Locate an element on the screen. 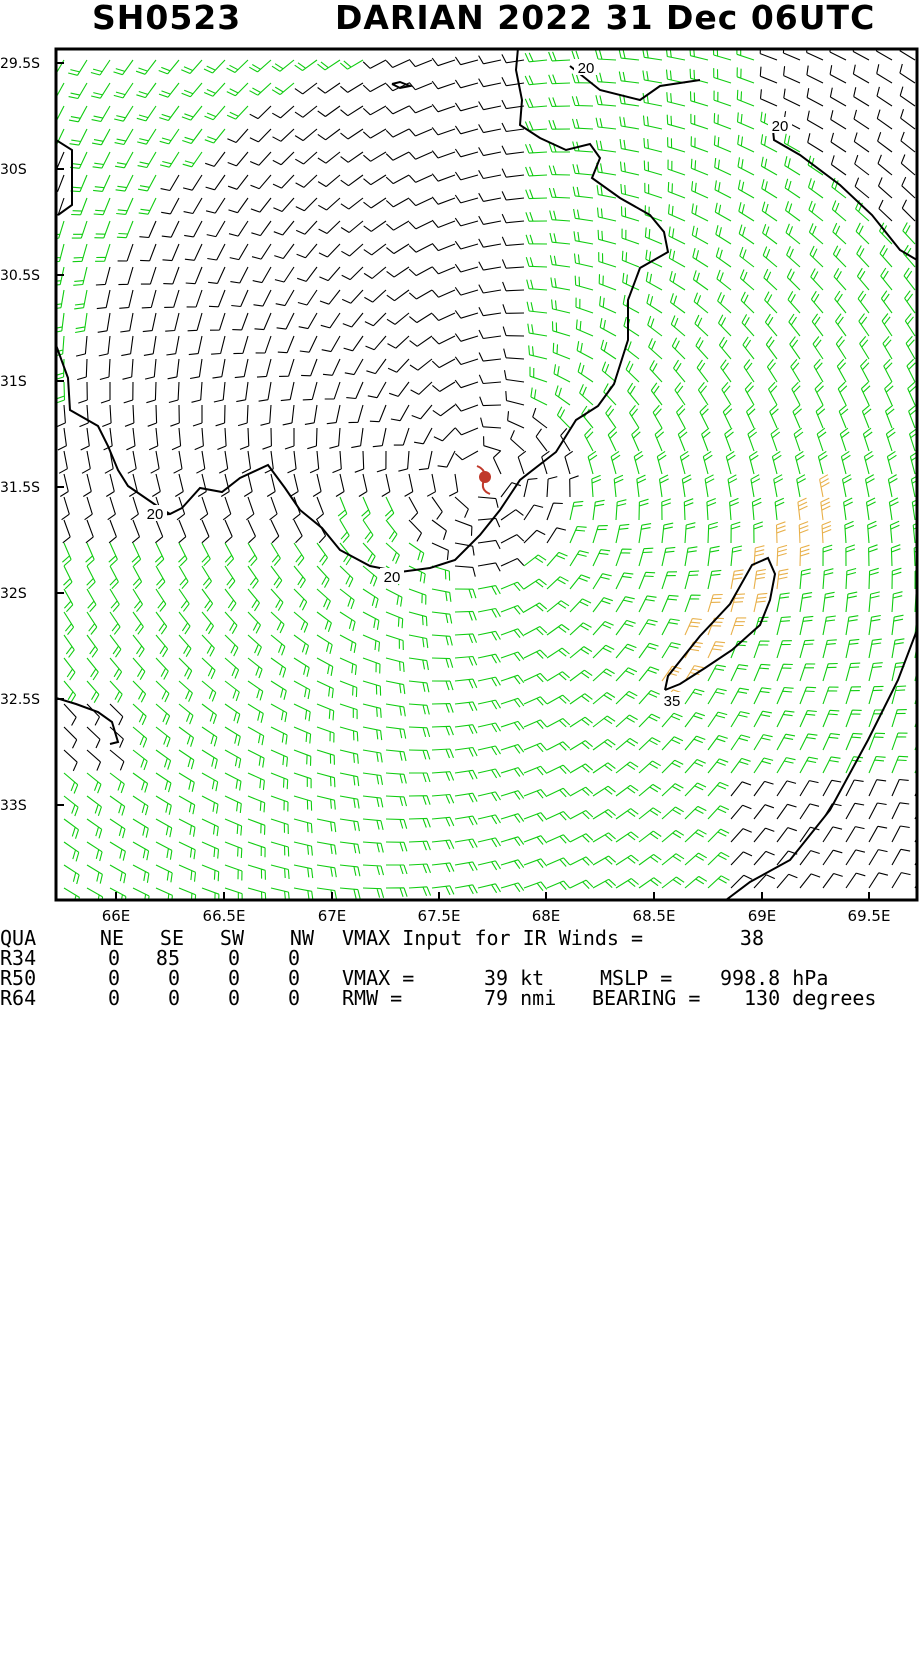 The height and width of the screenshot is (1670, 919). lon-label: 68E is located at coordinates (546, 916).